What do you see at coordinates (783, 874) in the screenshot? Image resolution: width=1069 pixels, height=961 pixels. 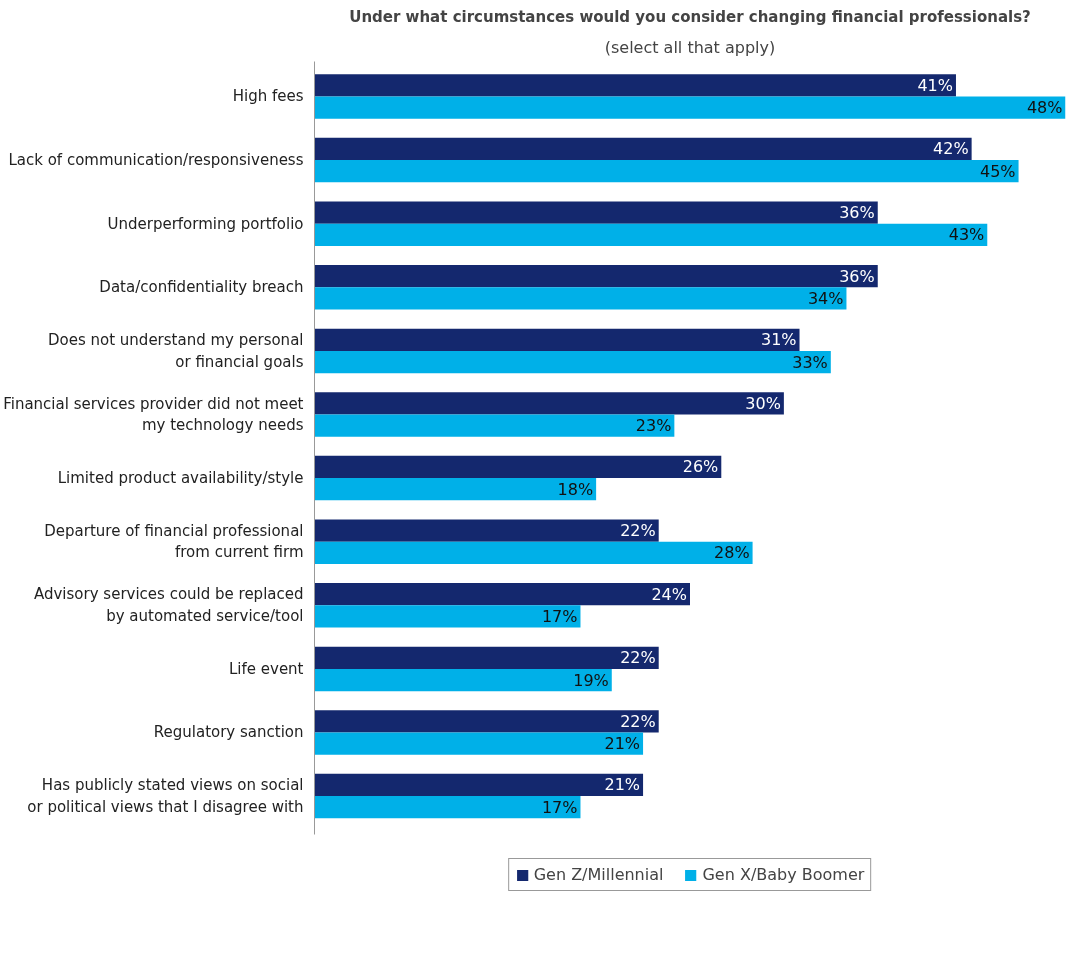 I see `legend-label: Gen X/Baby Boomer` at bounding box center [783, 874].